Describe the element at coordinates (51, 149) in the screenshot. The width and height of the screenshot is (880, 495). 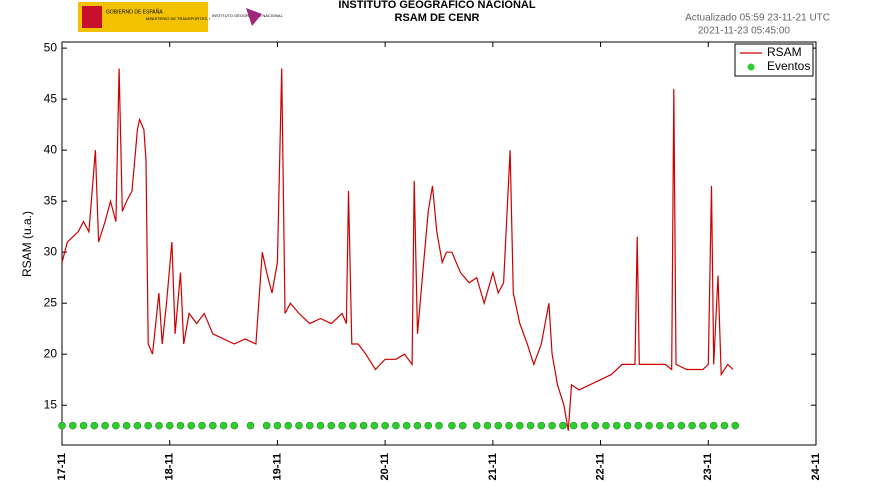
I see `y-tick-label: 40` at that location.